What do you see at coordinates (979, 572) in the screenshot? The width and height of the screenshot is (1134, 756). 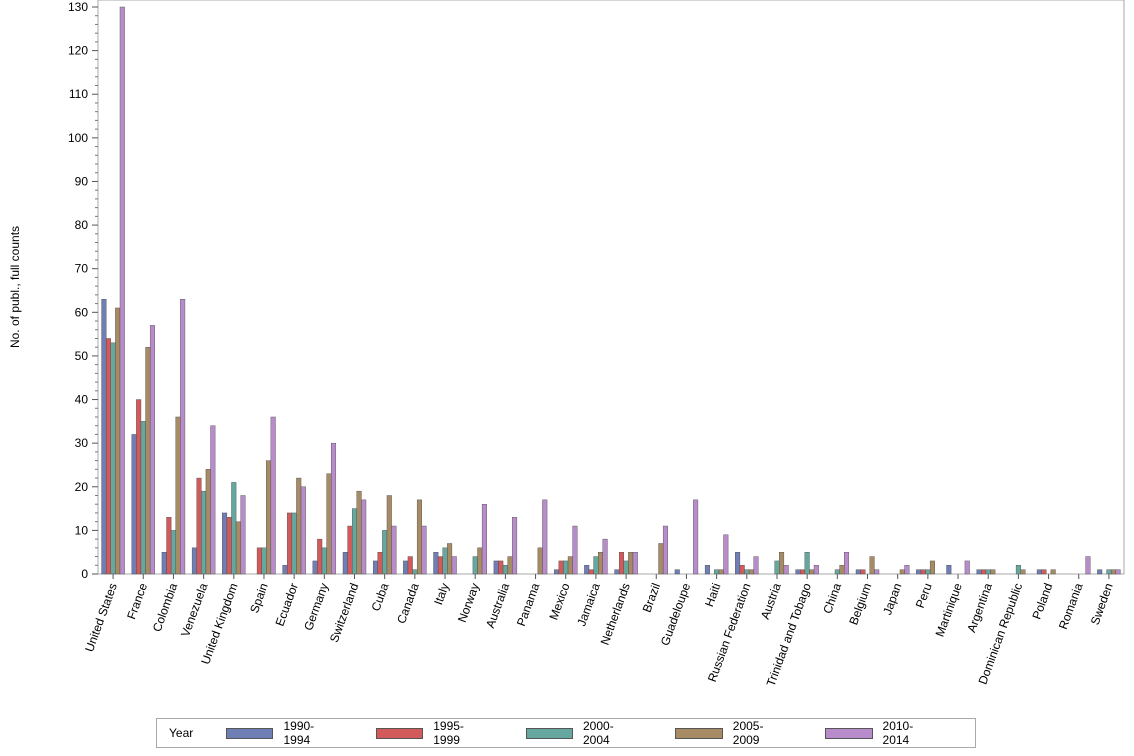 I see `bar-argentina-1990-1994` at bounding box center [979, 572].